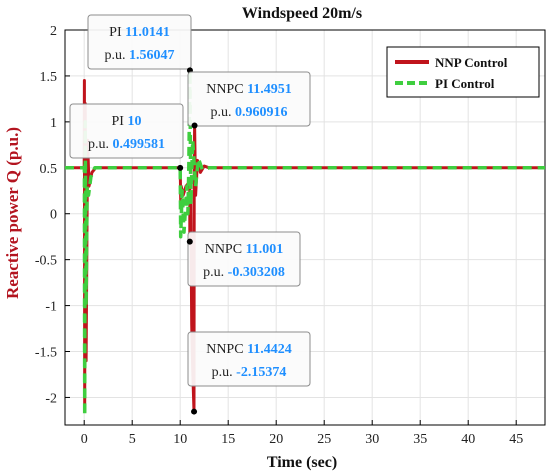 Image resolution: width=550 pixels, height=476 pixels. Describe the element at coordinates (139, 32) in the screenshot. I see `datatip-x-line: PI 11.0141` at that location.